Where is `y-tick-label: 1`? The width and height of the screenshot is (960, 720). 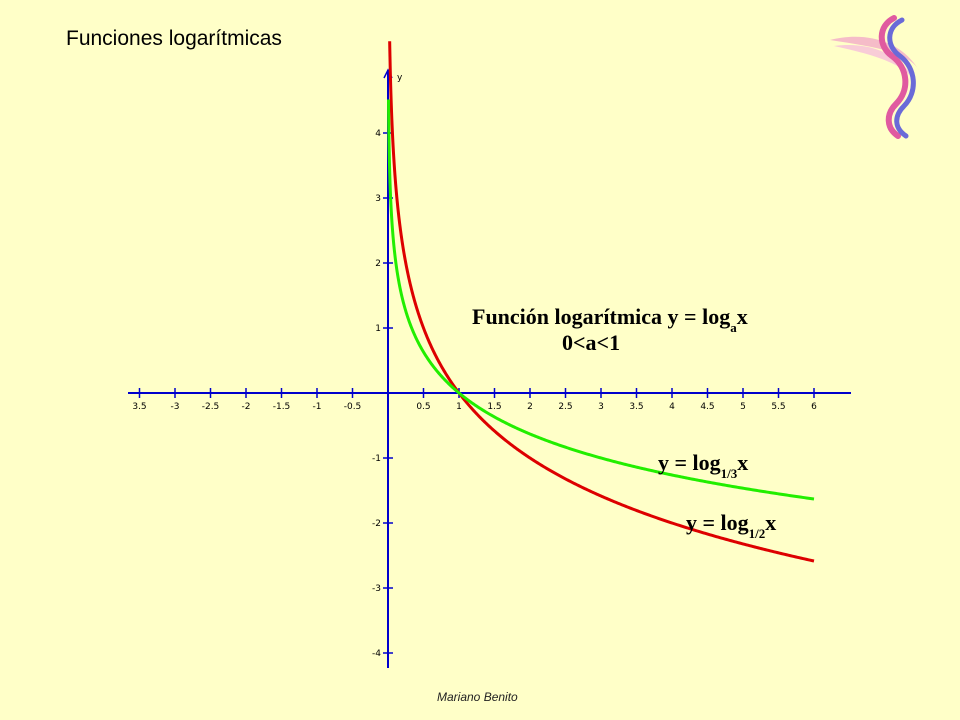 y-tick-label: 1 is located at coordinates (378, 329).